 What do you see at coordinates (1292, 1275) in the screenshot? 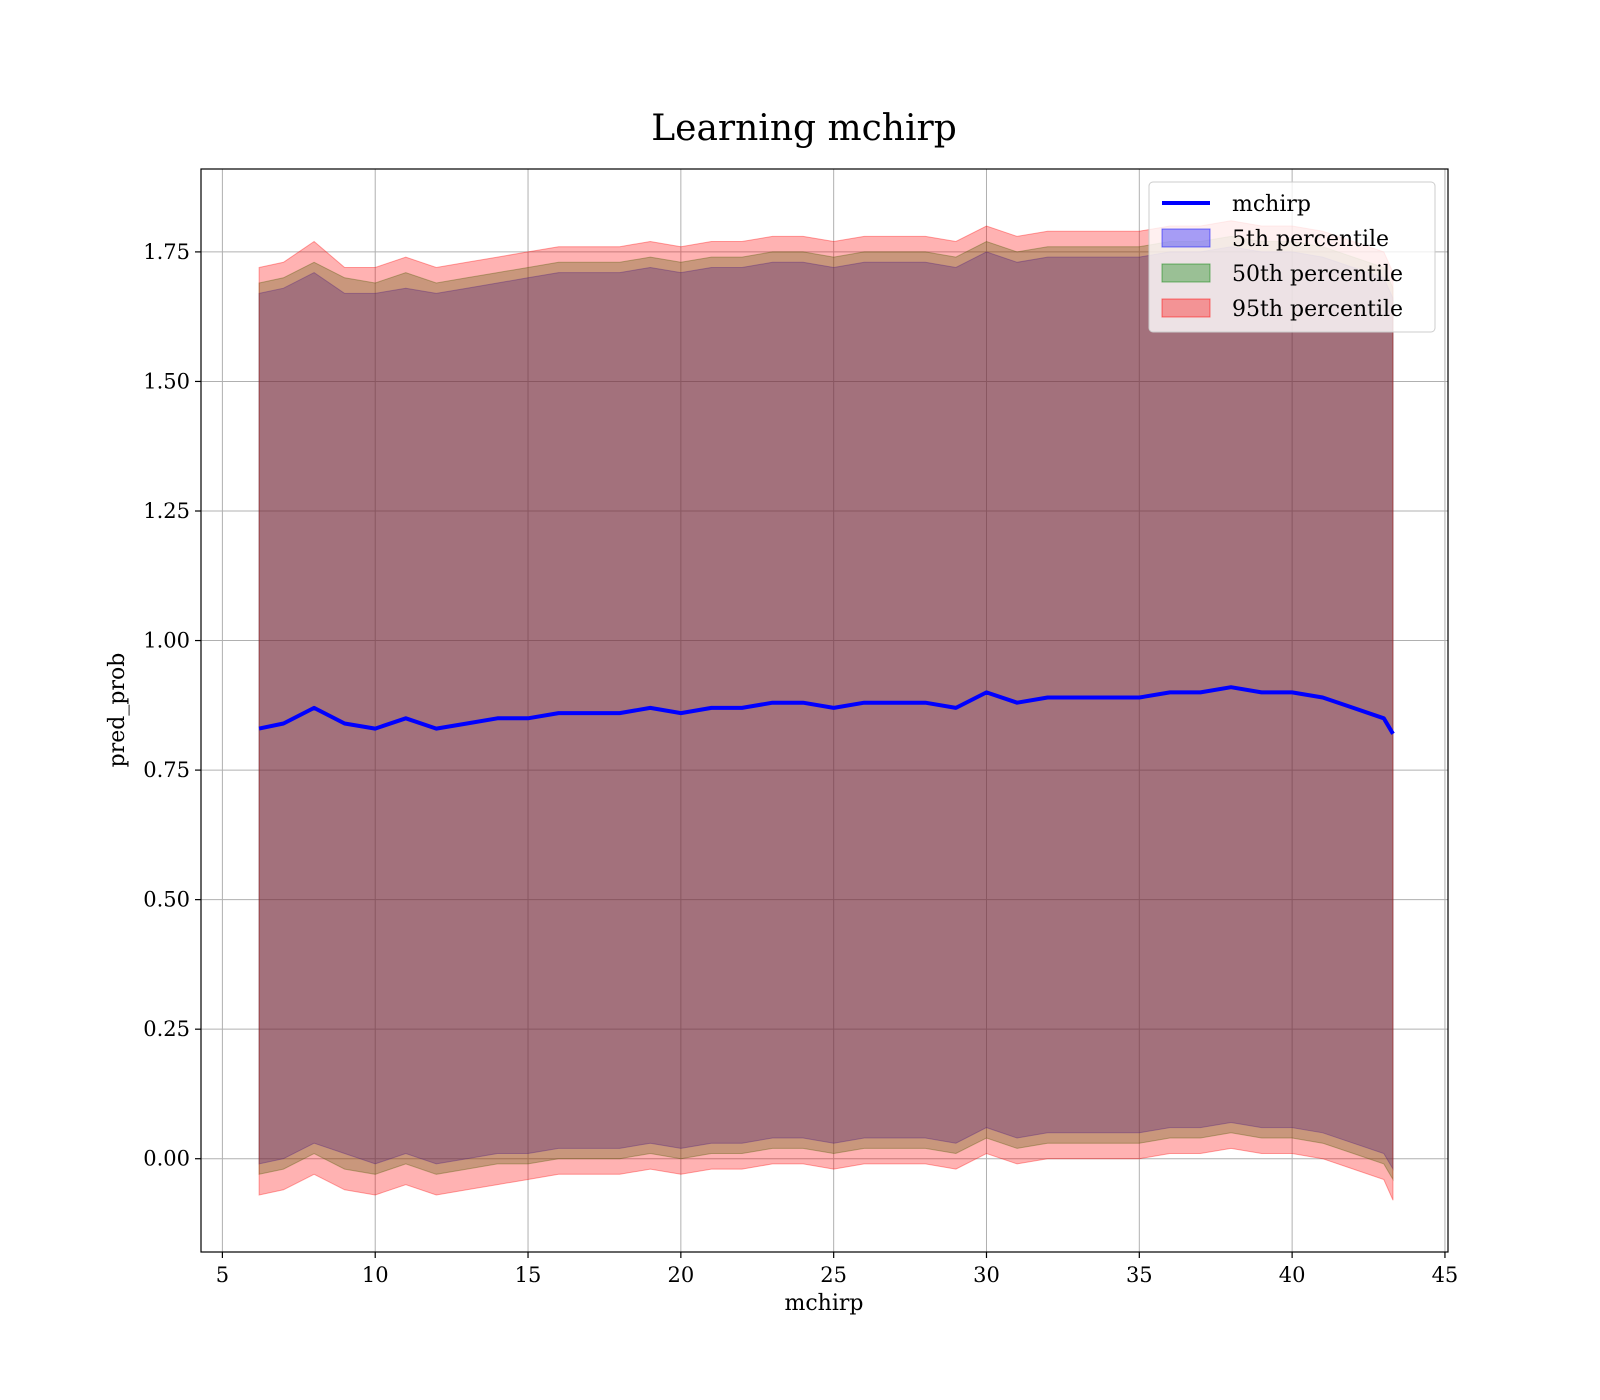
I see `x-tick-label: 40` at bounding box center [1292, 1275].